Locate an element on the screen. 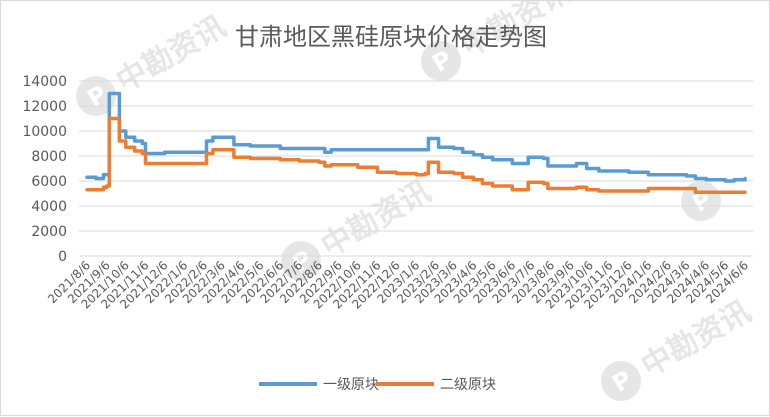  y-axis-ticks: 0 2000 4000 6000 8000 10000 12000 14000 is located at coordinates (44, 169).